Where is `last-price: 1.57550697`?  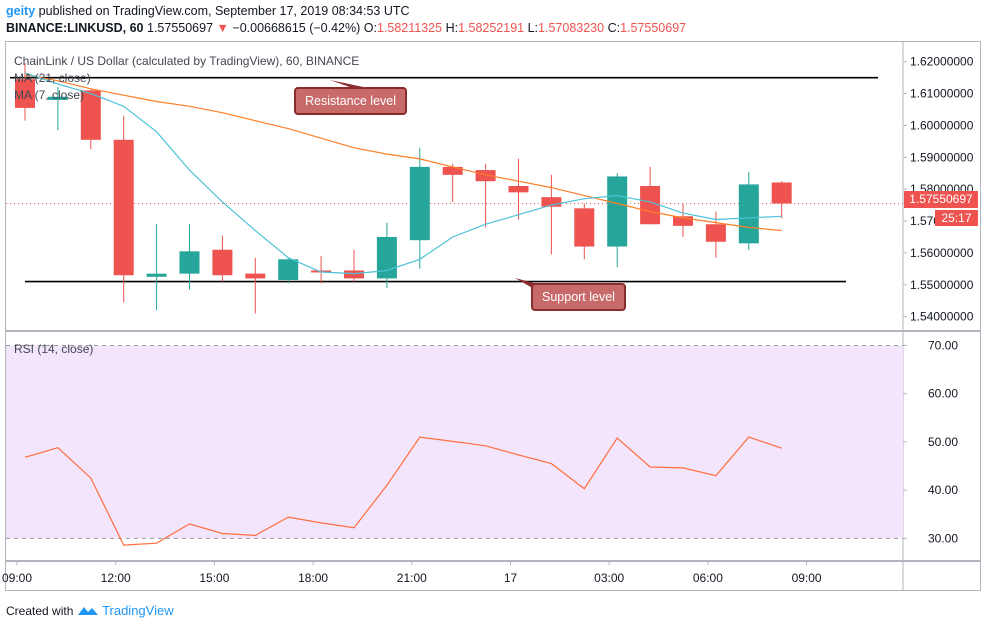 last-price: 1.57550697 is located at coordinates (180, 28).